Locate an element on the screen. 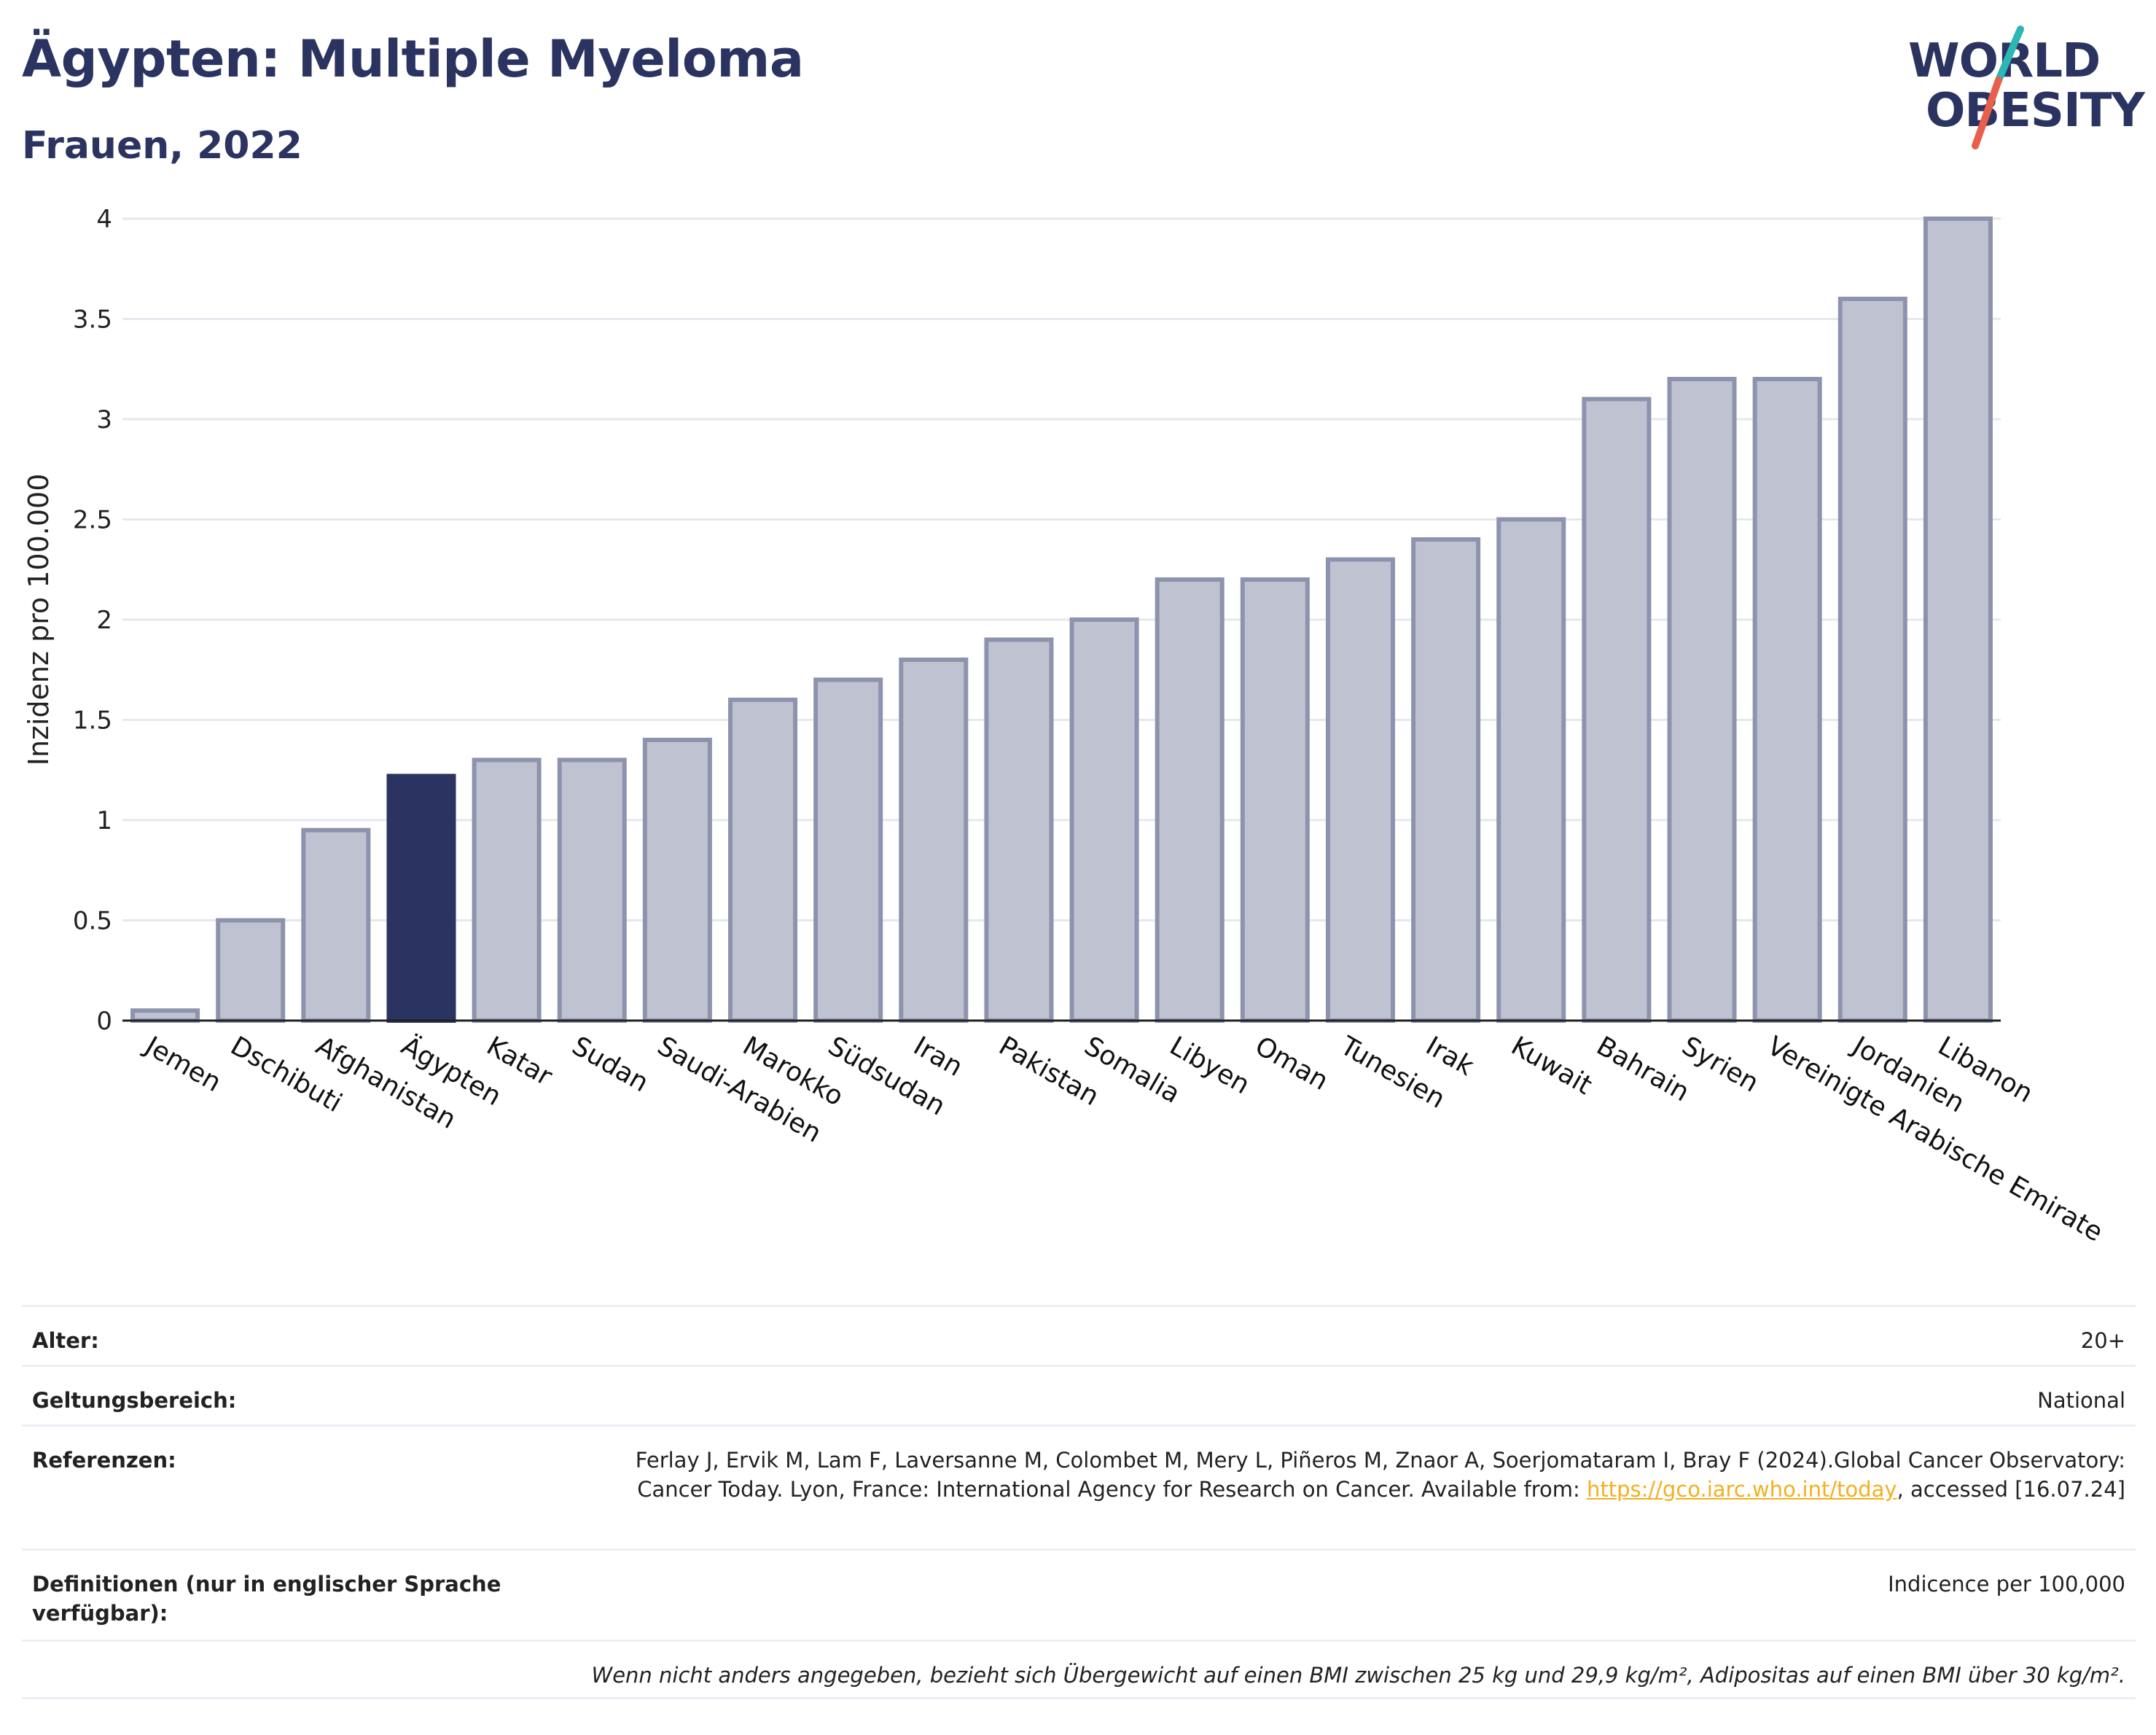 The width and height of the screenshot is (2156, 1735). x-tick-label: Iran is located at coordinates (938, 1057).